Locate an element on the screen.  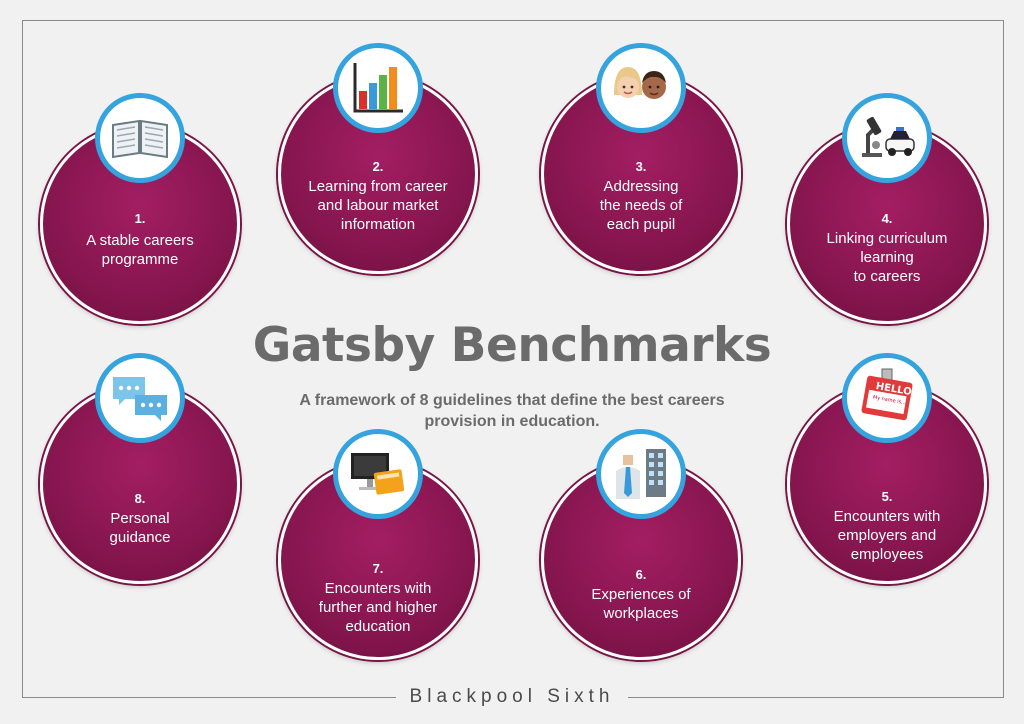
benchmark-label: Linking curriculum learning to careers is located at coordinates (887, 257).